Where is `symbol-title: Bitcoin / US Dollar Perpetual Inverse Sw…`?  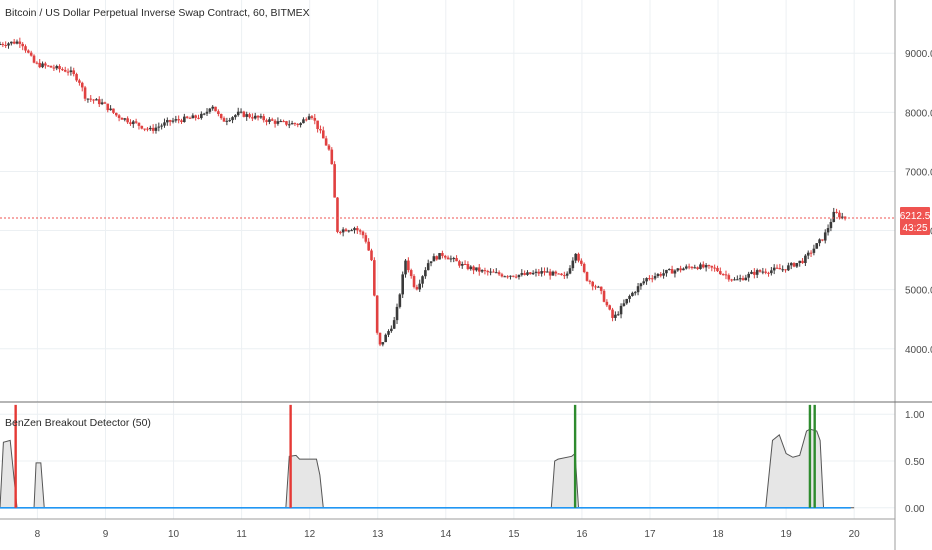
symbol-title: Bitcoin / US Dollar Perpetual Inverse Sw… is located at coordinates (157, 13).